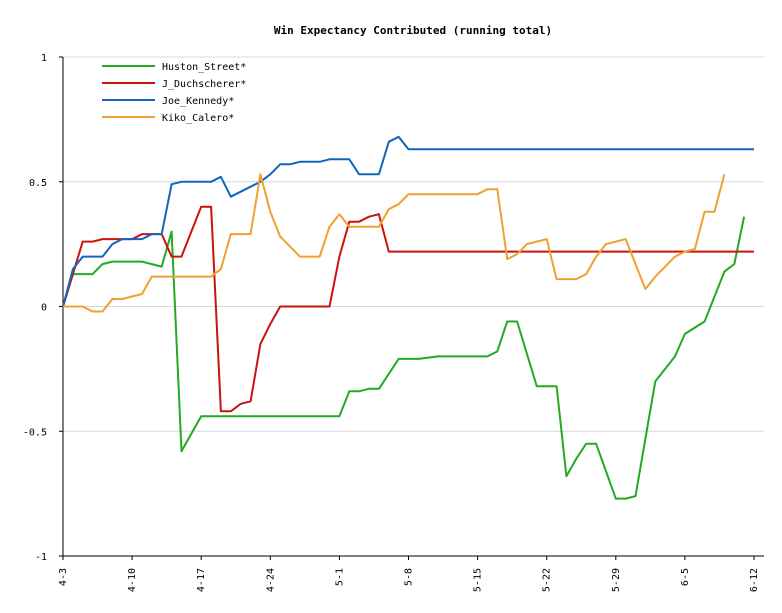  What do you see at coordinates (44, 58) in the screenshot?
I see `y-tick-label: 1` at bounding box center [44, 58].